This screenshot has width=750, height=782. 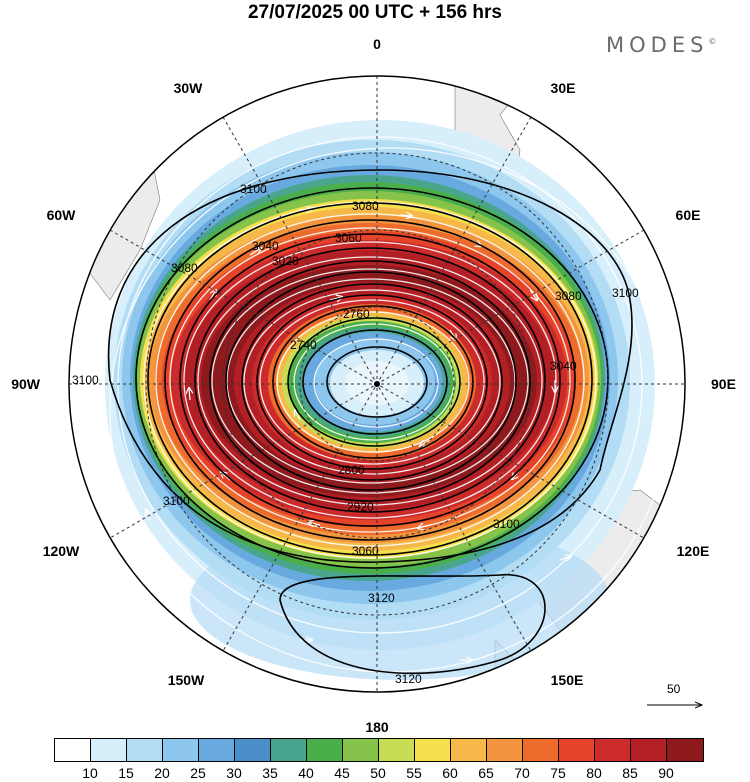 What do you see at coordinates (558, 773) in the screenshot?
I see `colorbar-tick-label: 75` at bounding box center [558, 773].